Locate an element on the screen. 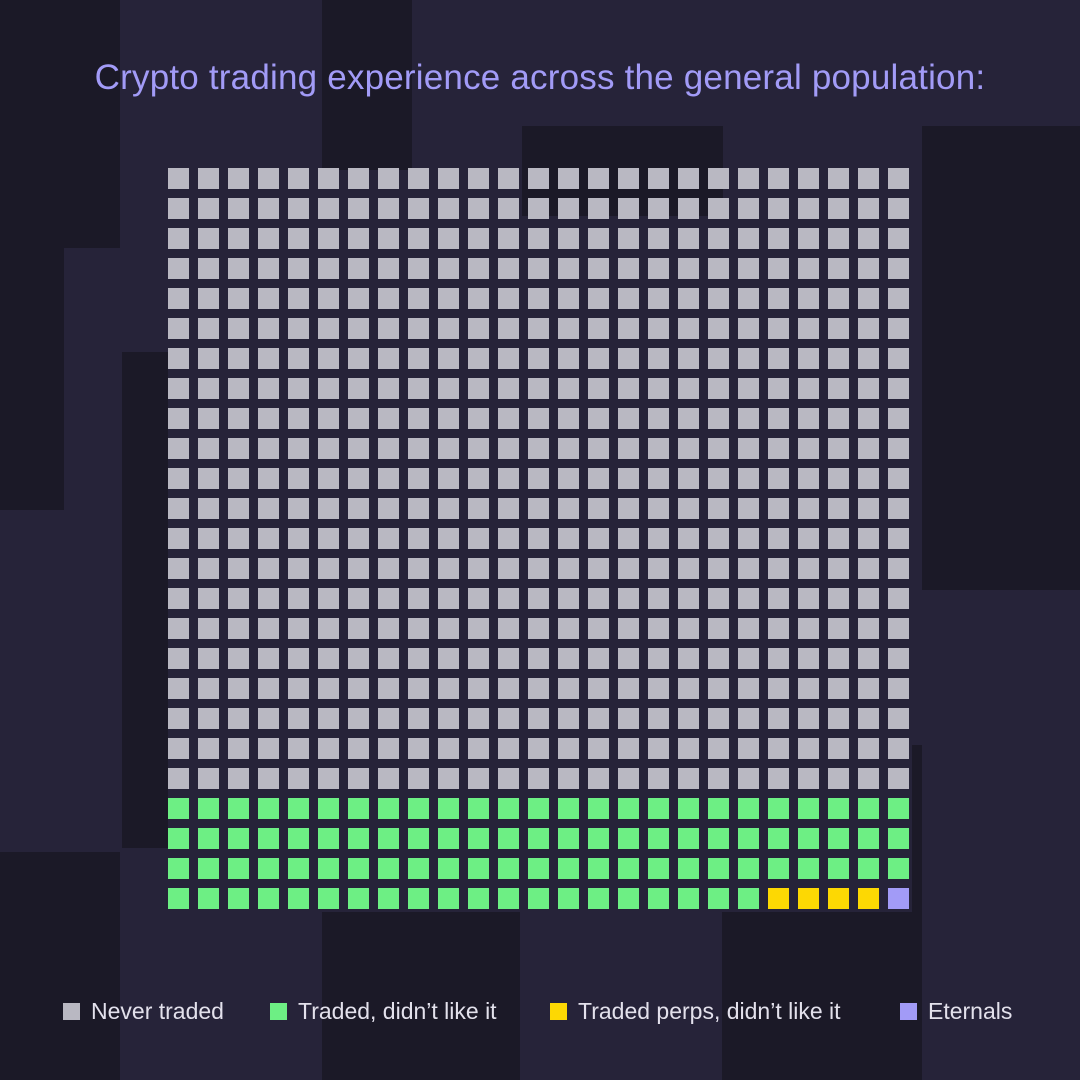 The image size is (1080, 1080). waffle-cell-traded-perps-didn-t-like-it is located at coordinates (778, 898).